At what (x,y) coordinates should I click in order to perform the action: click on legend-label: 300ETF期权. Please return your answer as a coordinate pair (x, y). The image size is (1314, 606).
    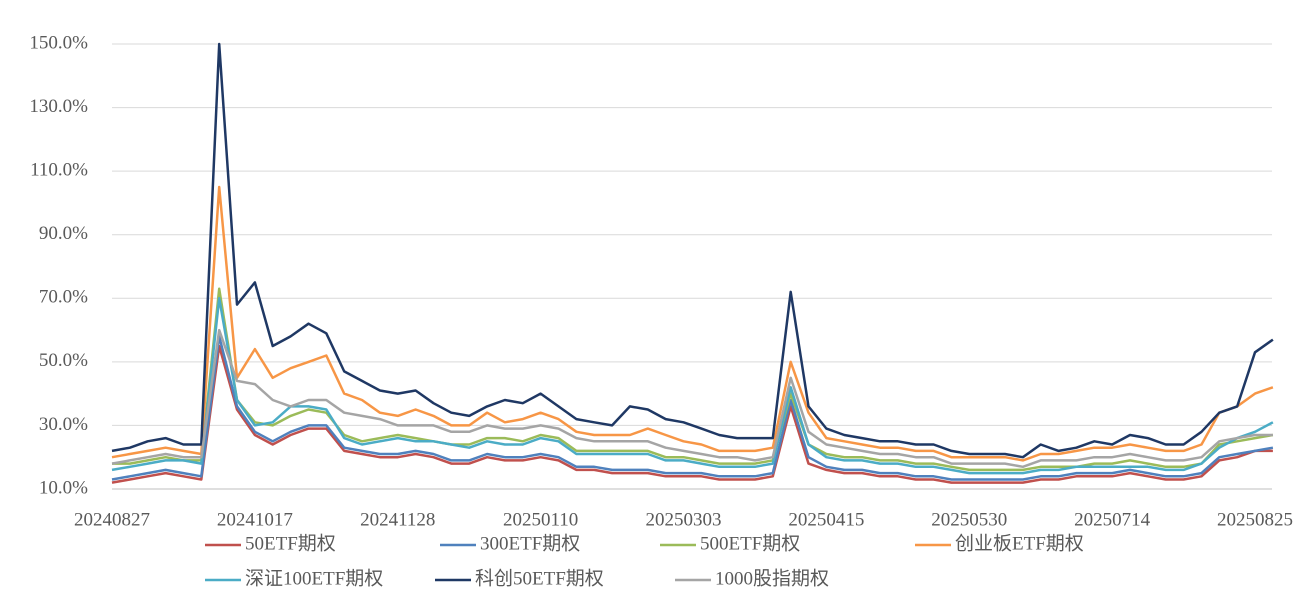
    Looking at the image, I should click on (530, 543).